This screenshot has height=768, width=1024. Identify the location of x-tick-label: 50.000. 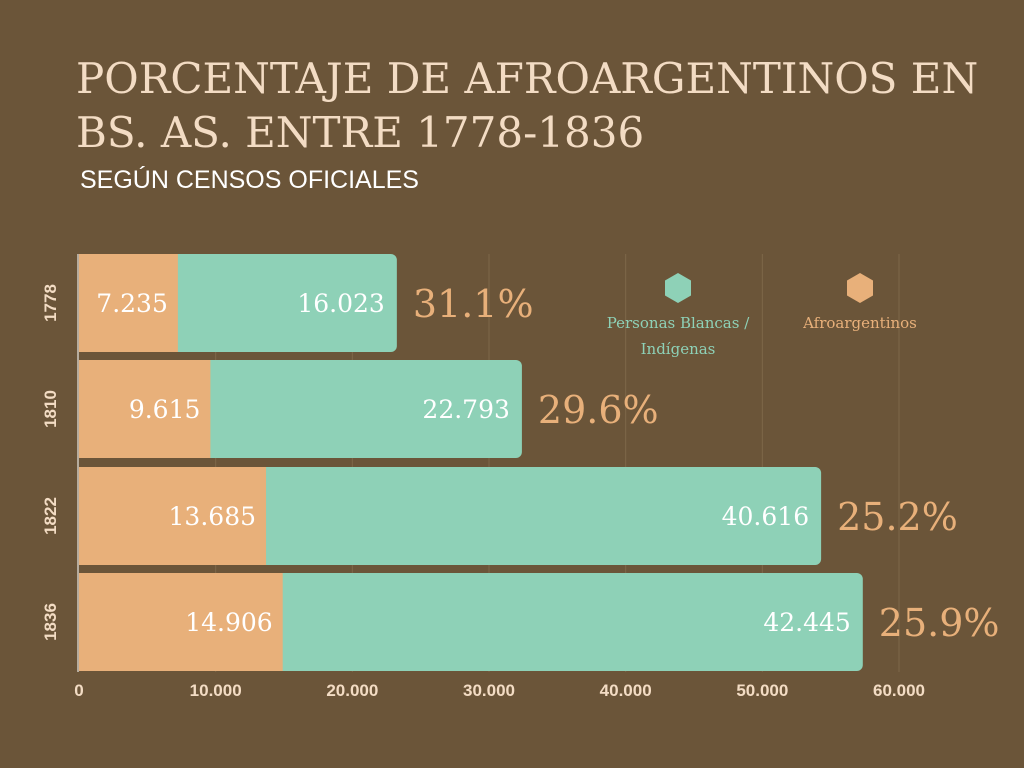
(762, 690).